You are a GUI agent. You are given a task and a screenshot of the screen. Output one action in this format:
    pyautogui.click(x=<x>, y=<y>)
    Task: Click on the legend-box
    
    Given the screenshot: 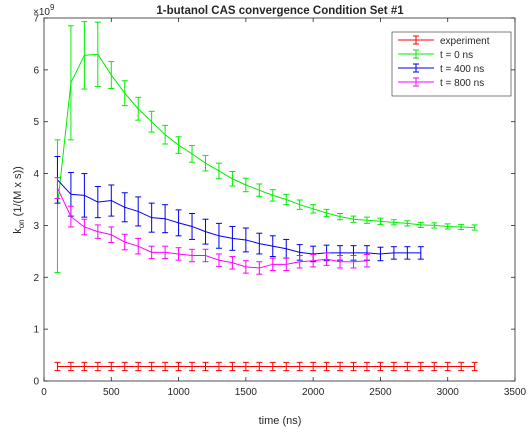 What is the action you would take?
    pyautogui.click(x=451, y=64)
    